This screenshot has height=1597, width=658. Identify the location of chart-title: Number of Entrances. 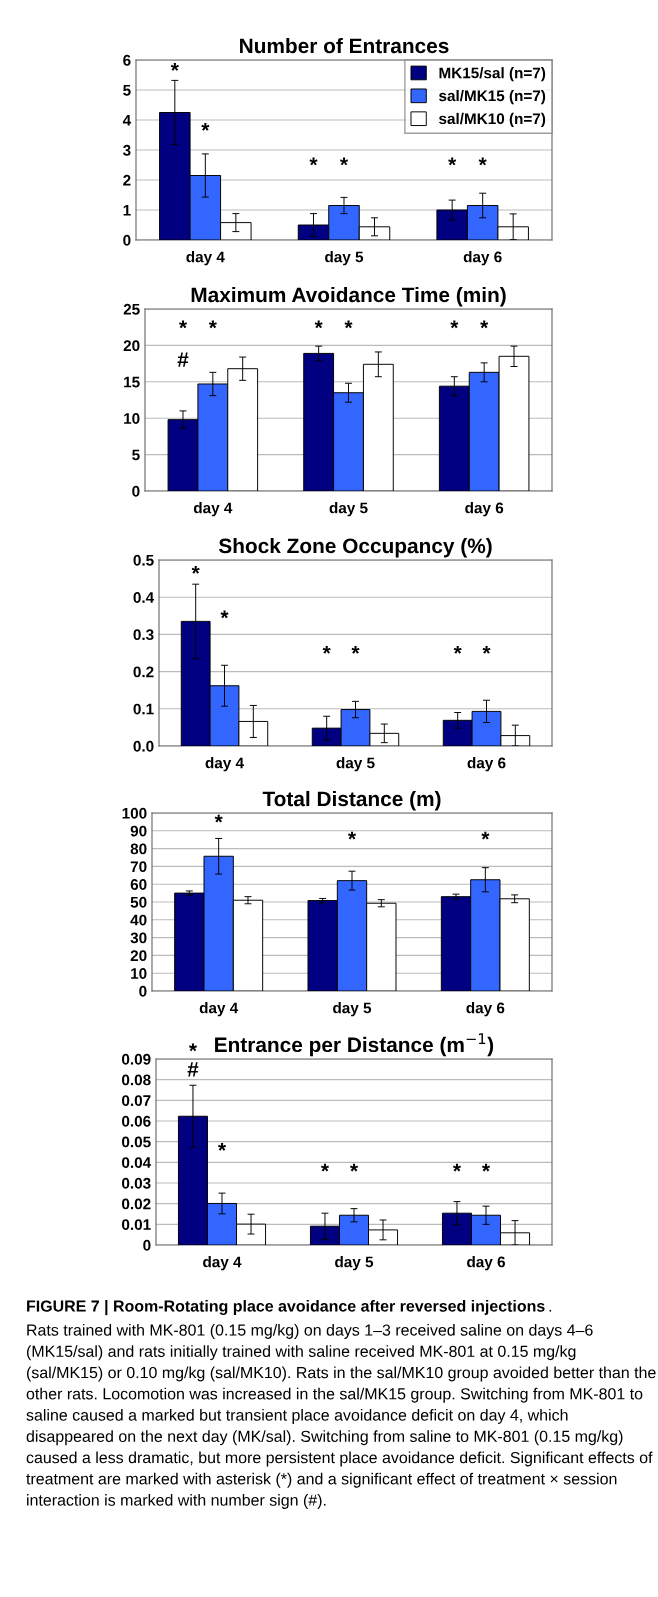
(344, 45).